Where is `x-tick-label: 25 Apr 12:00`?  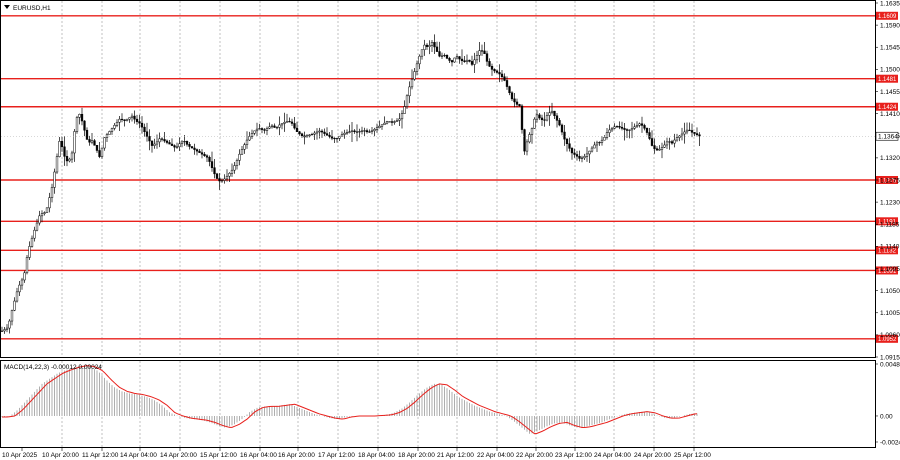
x-tick-label: 25 Apr 12:00 is located at coordinates (692, 455).